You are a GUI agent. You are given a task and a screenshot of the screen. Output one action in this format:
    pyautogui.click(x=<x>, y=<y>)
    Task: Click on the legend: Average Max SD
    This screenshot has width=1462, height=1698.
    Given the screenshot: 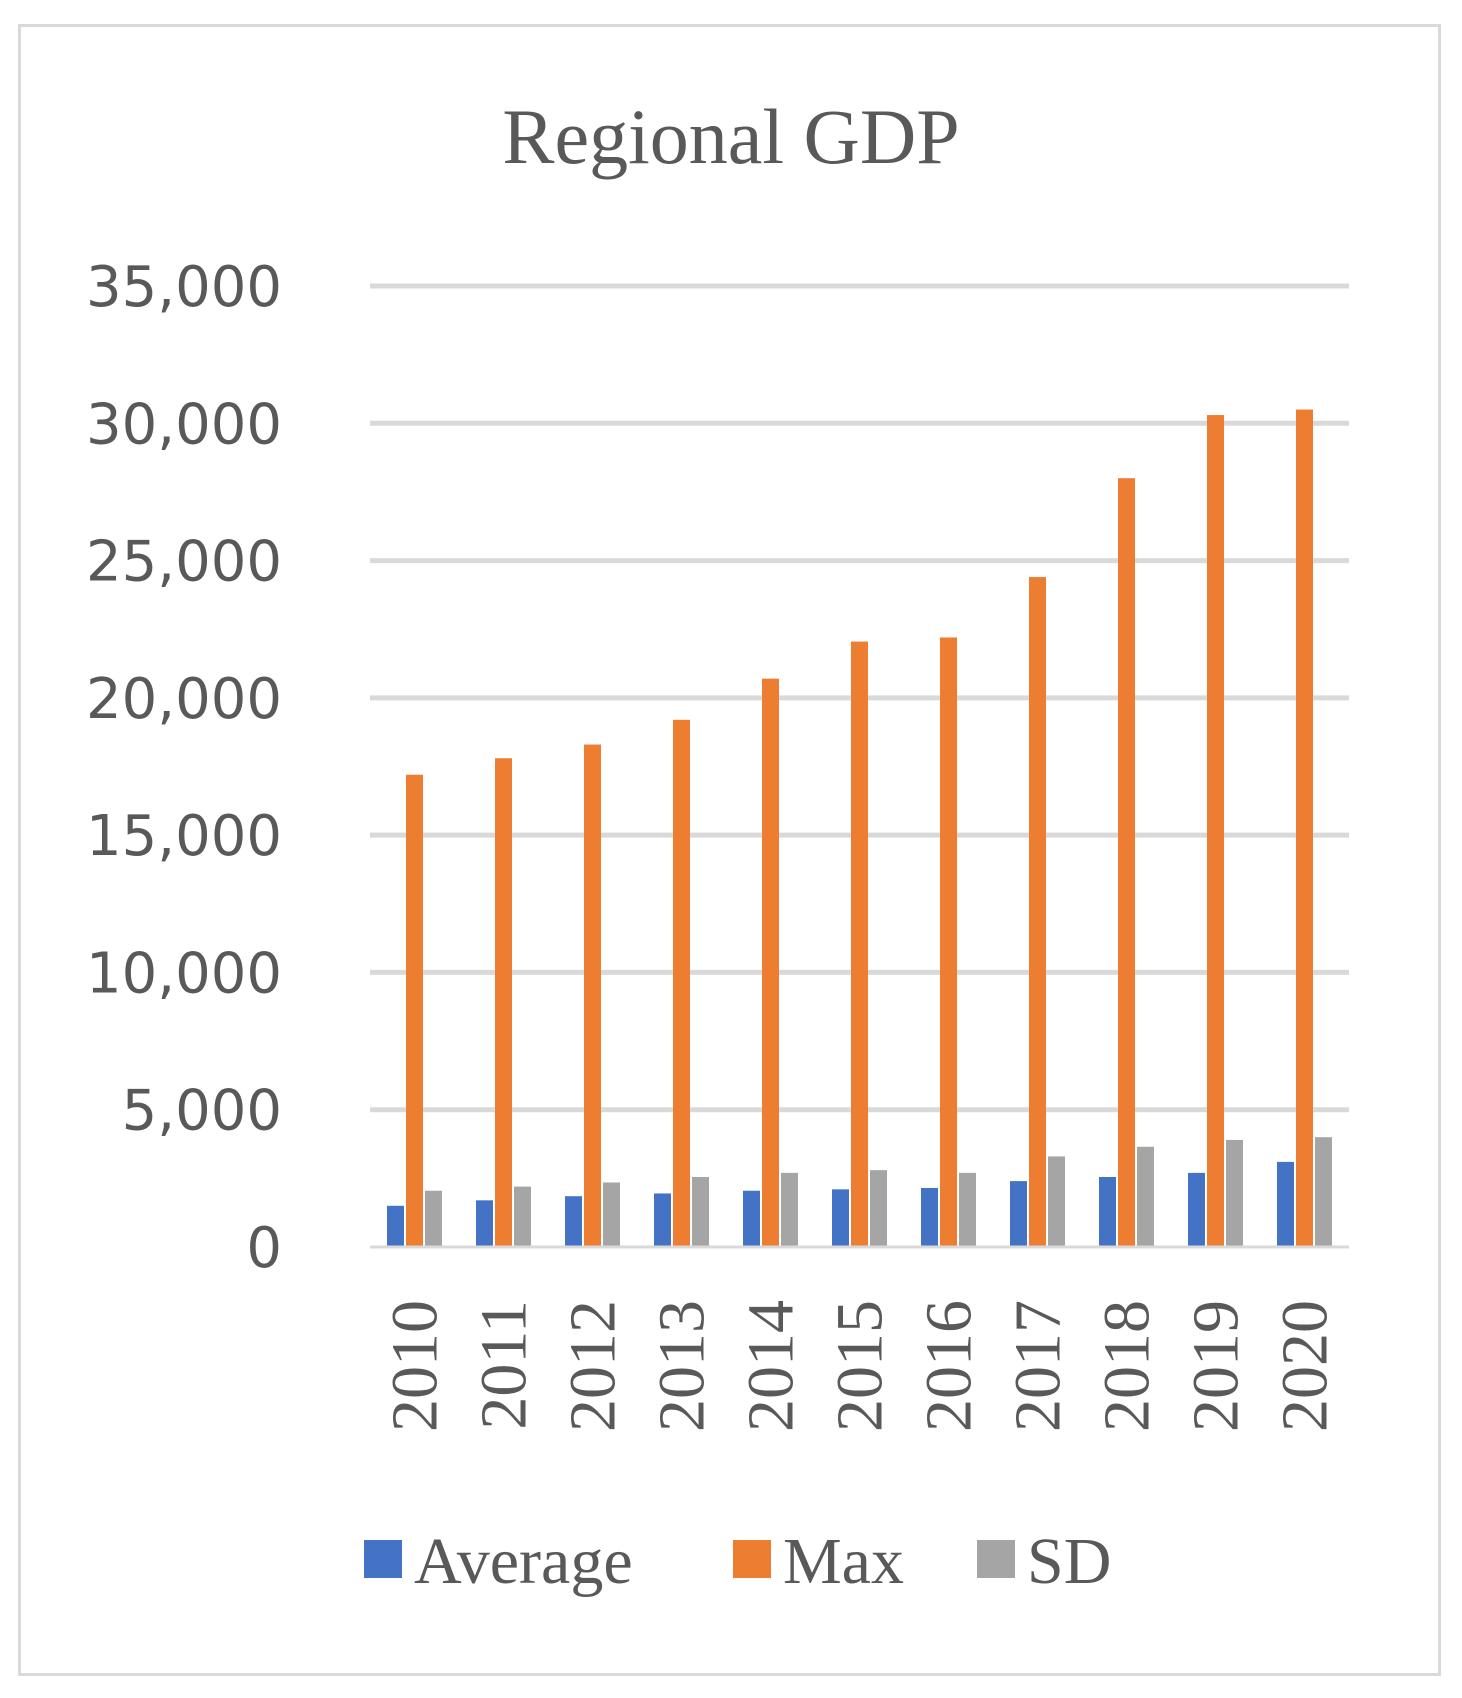 What is the action you would take?
    pyautogui.click(x=737, y=1561)
    